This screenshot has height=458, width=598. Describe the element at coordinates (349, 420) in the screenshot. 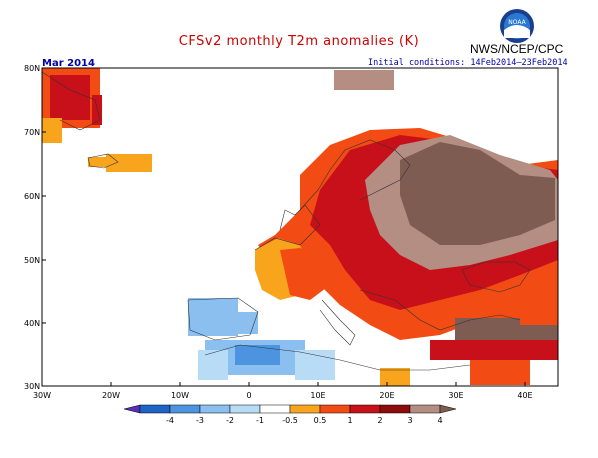

I see `colorbar-label: 1` at that location.